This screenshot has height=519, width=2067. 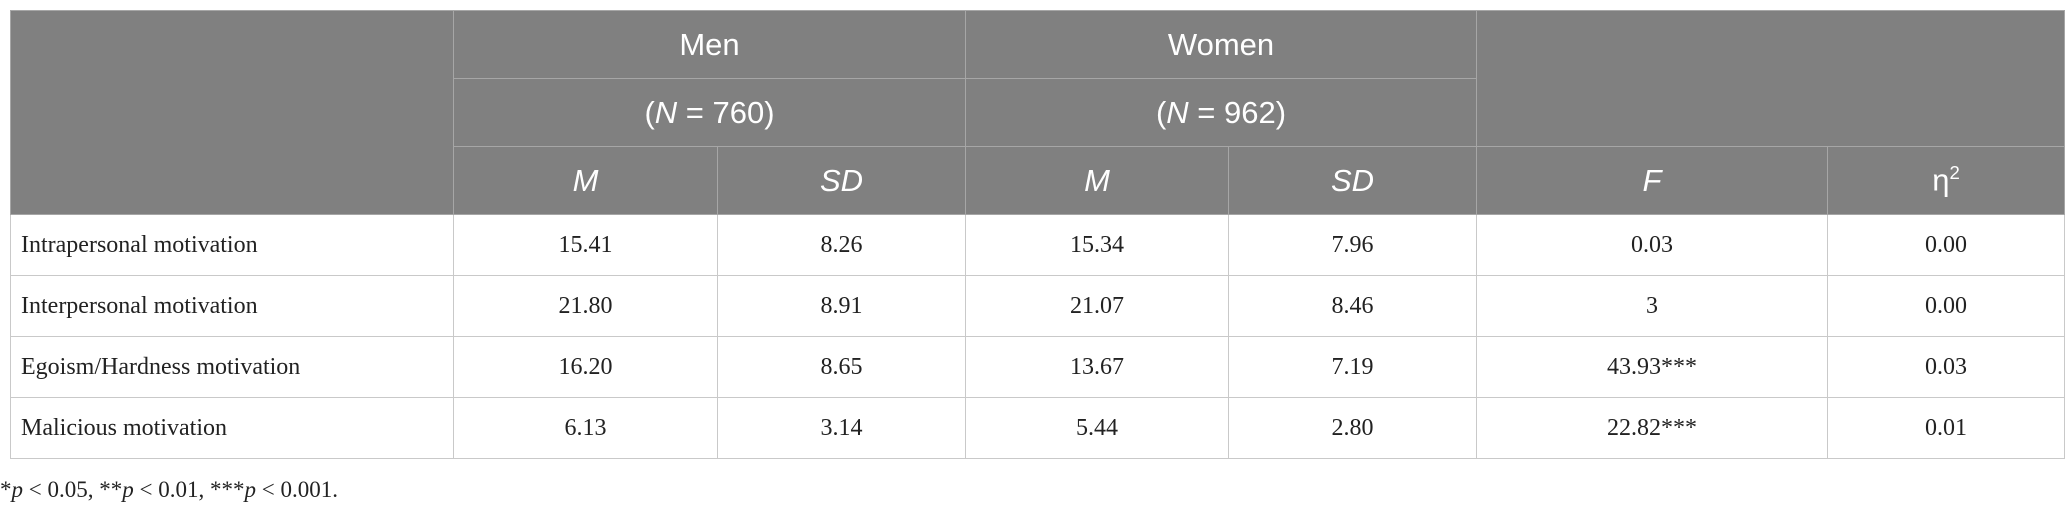 I want to click on superscript: 2, so click(x=1954, y=173).